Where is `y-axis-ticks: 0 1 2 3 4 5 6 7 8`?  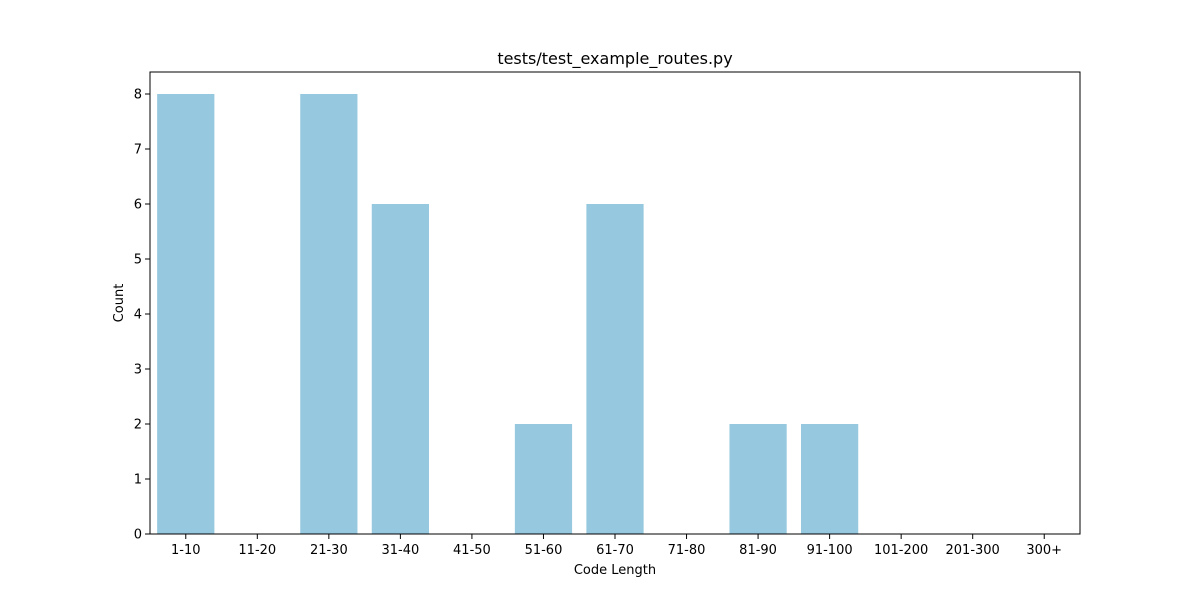
y-axis-ticks: 0 1 2 3 4 5 6 7 8 is located at coordinates (142, 315).